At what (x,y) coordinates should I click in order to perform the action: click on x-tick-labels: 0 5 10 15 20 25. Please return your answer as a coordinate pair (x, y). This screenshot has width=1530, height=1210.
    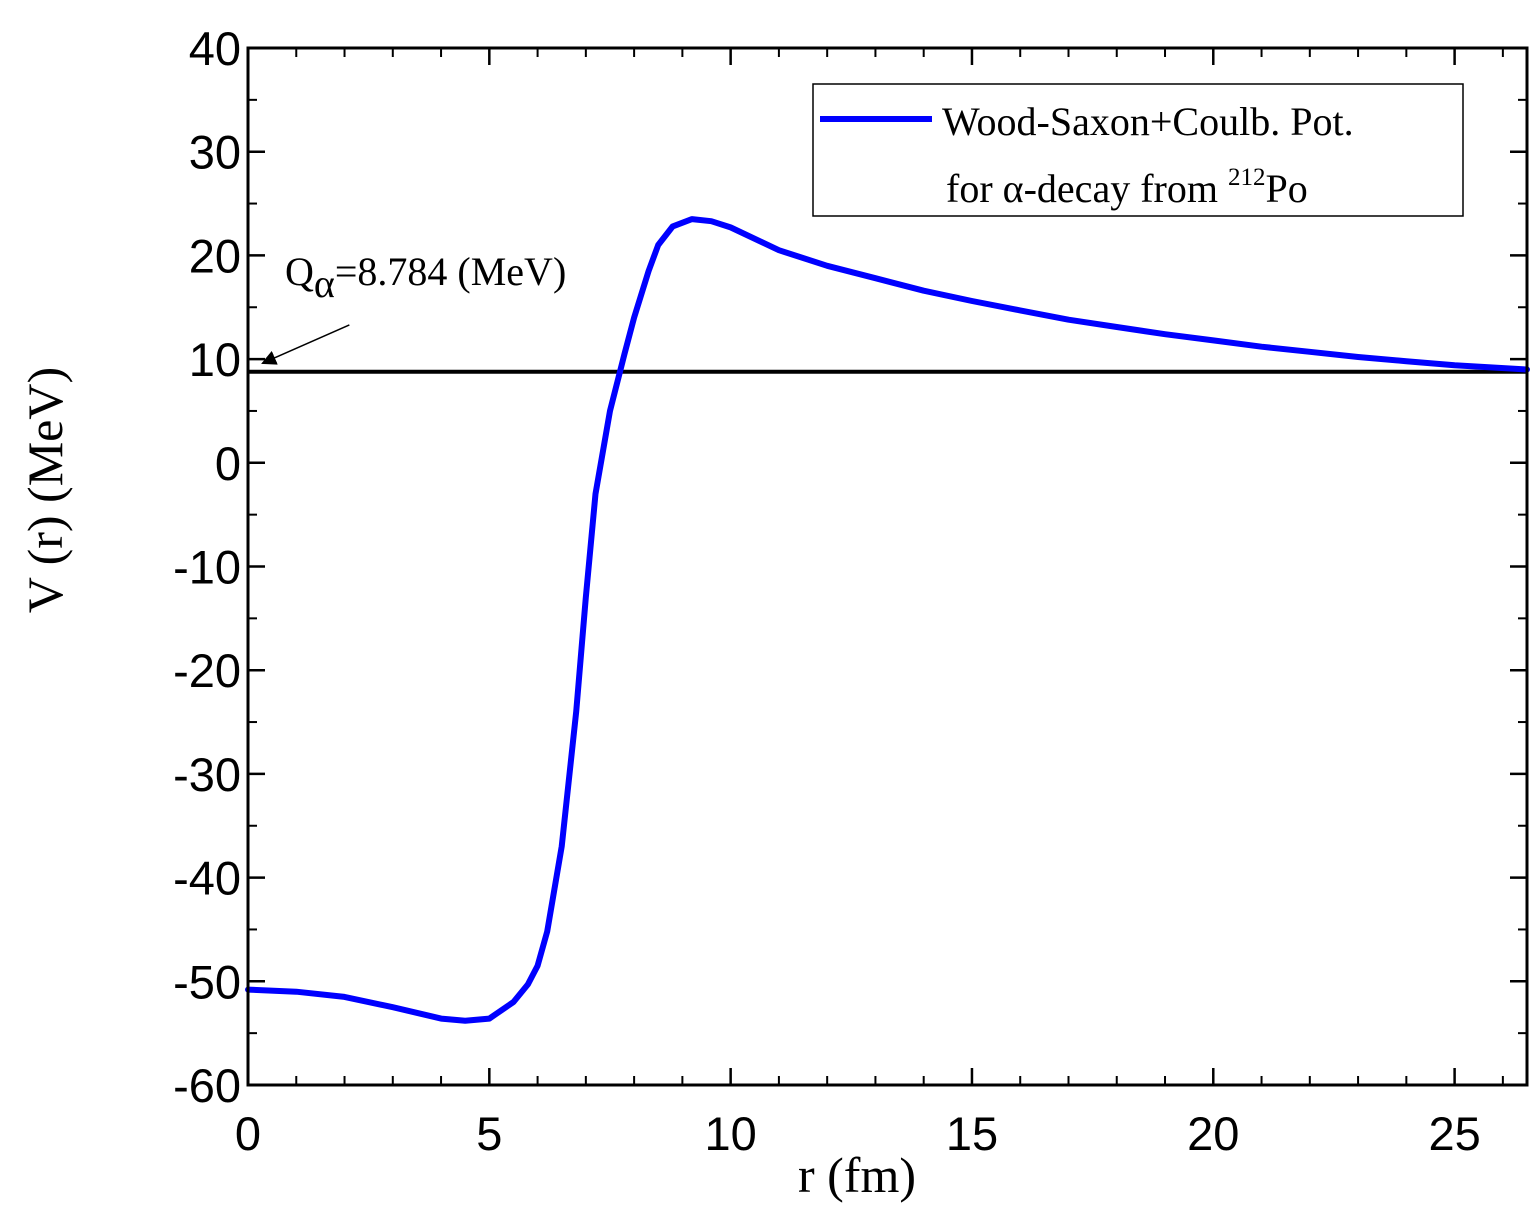
    Looking at the image, I should click on (858, 1133).